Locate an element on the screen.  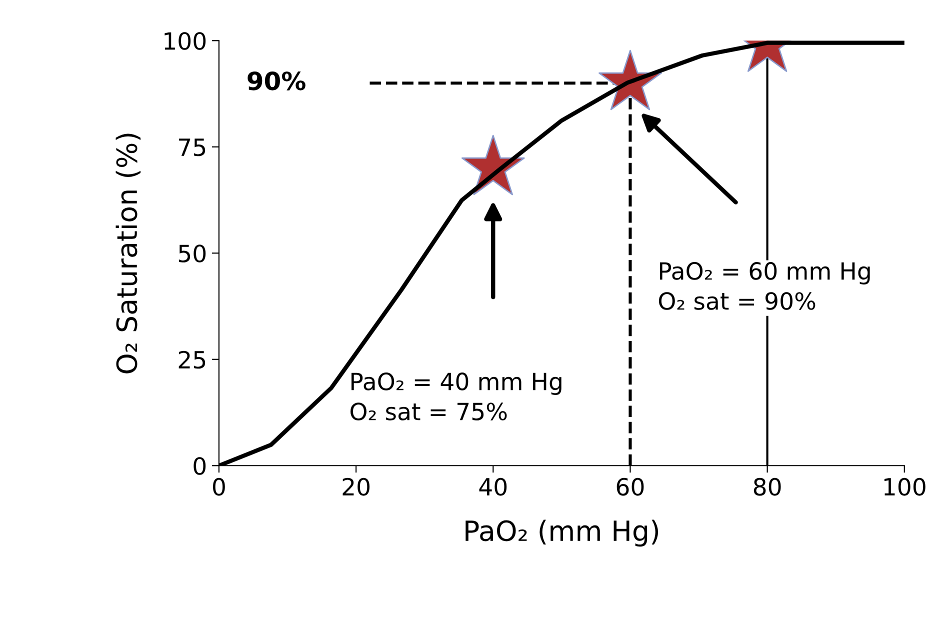
annotation: PaO₂ = 60 mm Hg O₂ sat = 90% is located at coordinates (764, 286).